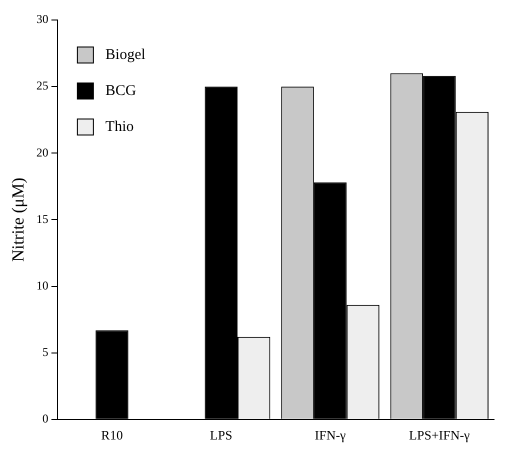 The width and height of the screenshot is (509, 452). I want to click on legend-label: Biogel, so click(125, 54).